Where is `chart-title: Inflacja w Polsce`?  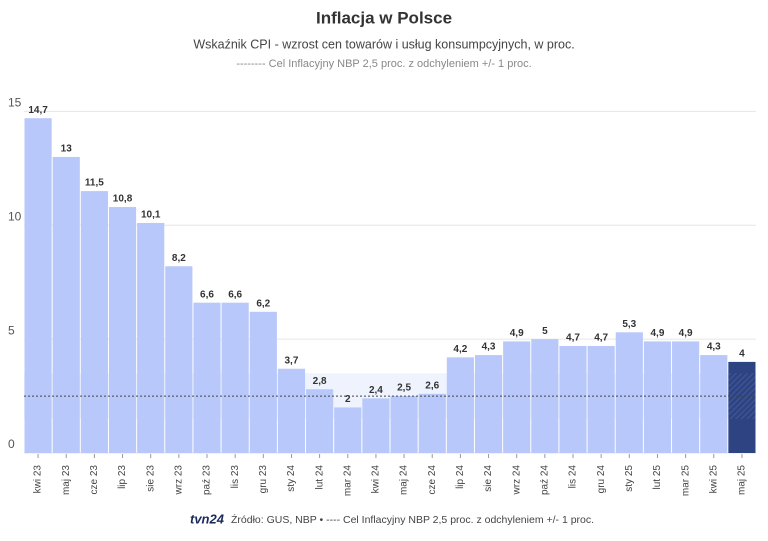 chart-title: Inflacja w Polsce is located at coordinates (384, 17).